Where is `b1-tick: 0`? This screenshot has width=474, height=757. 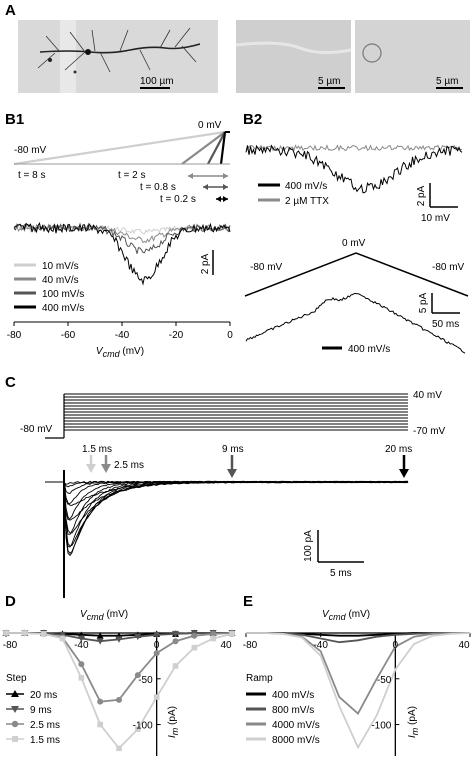
b1-tick: 0 is located at coordinates (230, 335).